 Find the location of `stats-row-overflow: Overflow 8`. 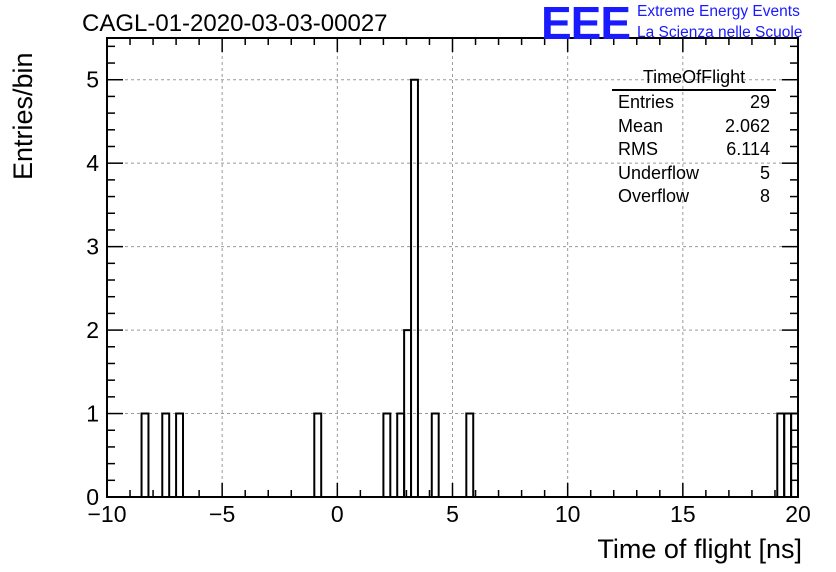

stats-row-overflow: Overflow 8 is located at coordinates (694, 197).